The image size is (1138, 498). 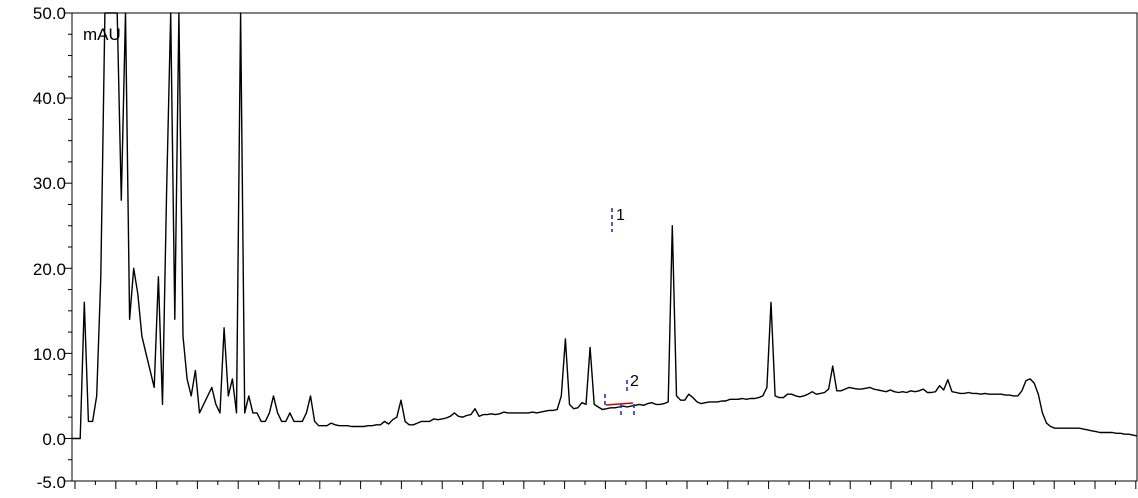 What do you see at coordinates (605, 485) in the screenshot?
I see `x-axis-ticks` at bounding box center [605, 485].